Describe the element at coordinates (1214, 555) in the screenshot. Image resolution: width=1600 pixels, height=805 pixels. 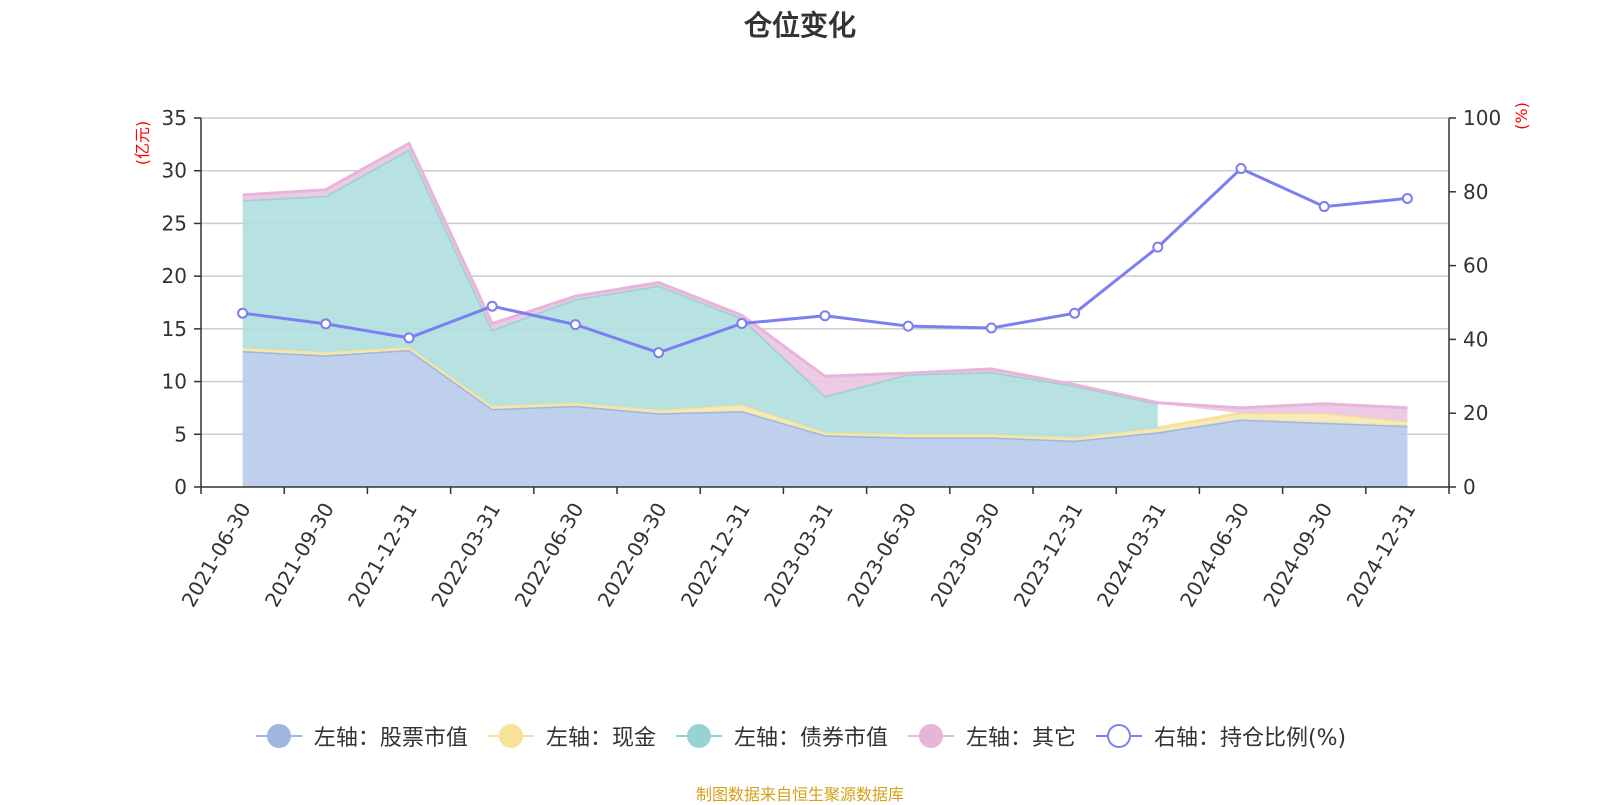
I see `x-tick-label: 2024-06-30` at that location.